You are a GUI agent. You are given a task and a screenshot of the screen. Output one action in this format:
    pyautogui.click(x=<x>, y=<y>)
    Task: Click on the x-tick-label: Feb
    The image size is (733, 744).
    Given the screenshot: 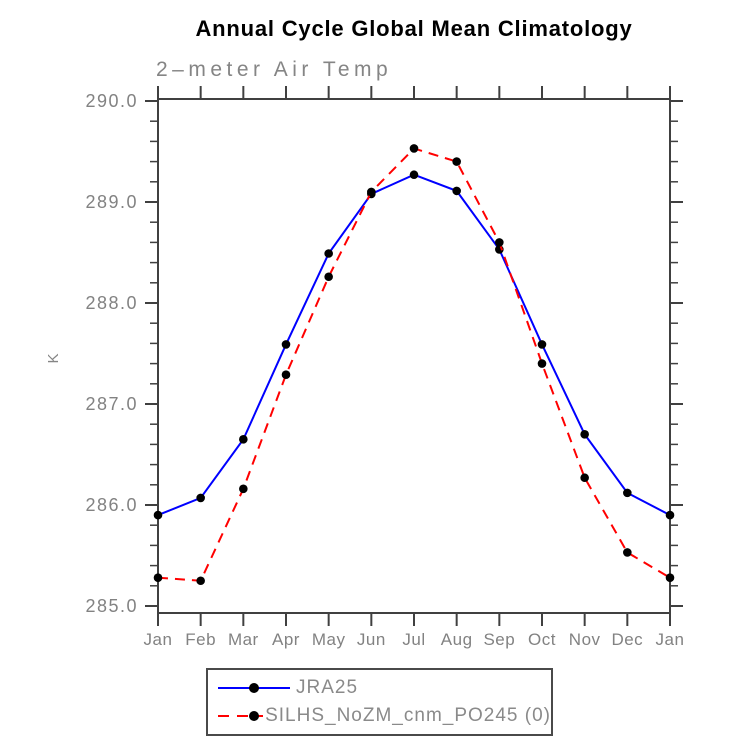 What is the action you would take?
    pyautogui.click(x=200, y=639)
    